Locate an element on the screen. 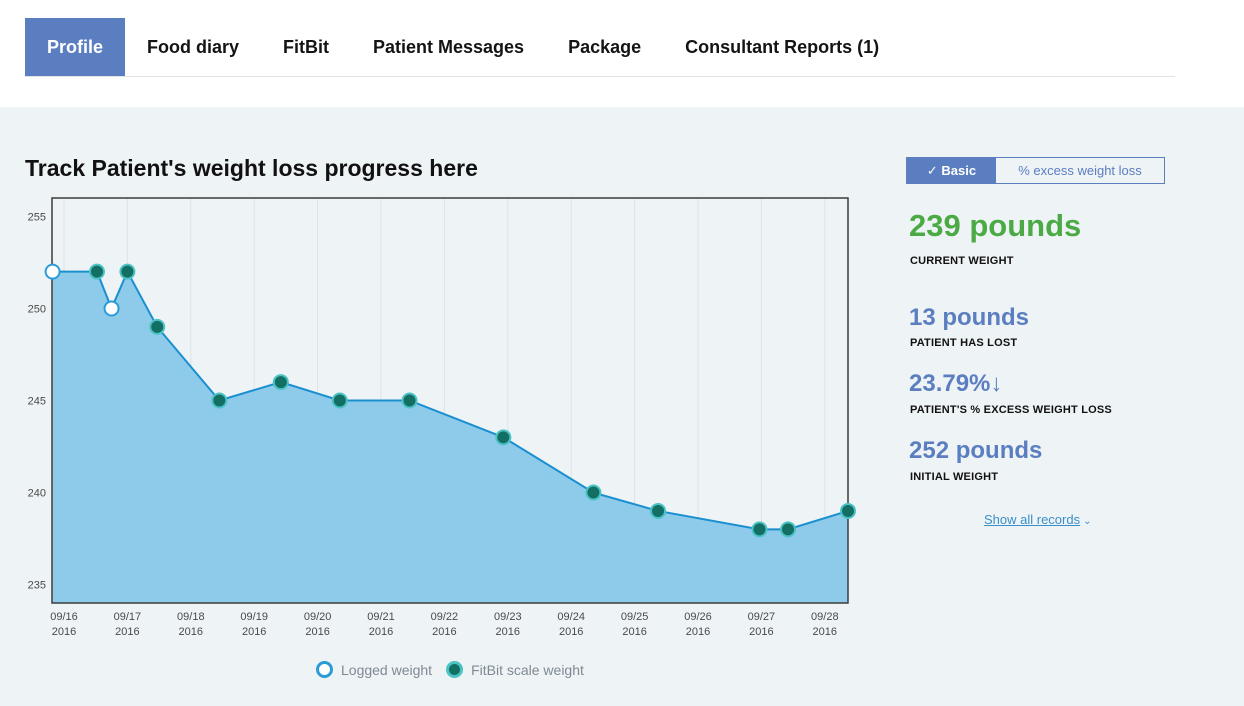 Image resolution: width=1244 pixels, height=706 pixels. arrow-down-icon: ↓ is located at coordinates (996, 383).